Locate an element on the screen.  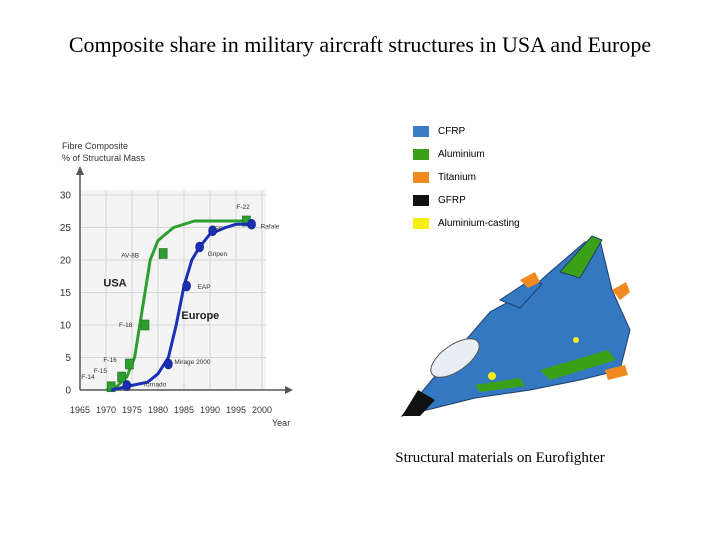
y-tick-label: 10 is located at coordinates (66, 326).